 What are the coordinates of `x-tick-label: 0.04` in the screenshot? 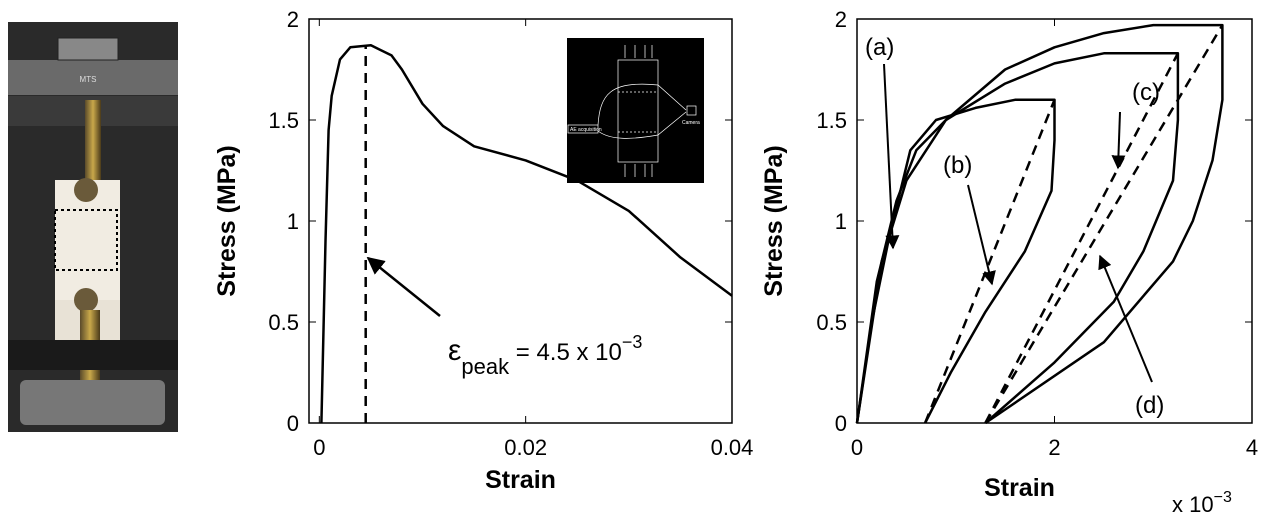 It's located at (732, 447).